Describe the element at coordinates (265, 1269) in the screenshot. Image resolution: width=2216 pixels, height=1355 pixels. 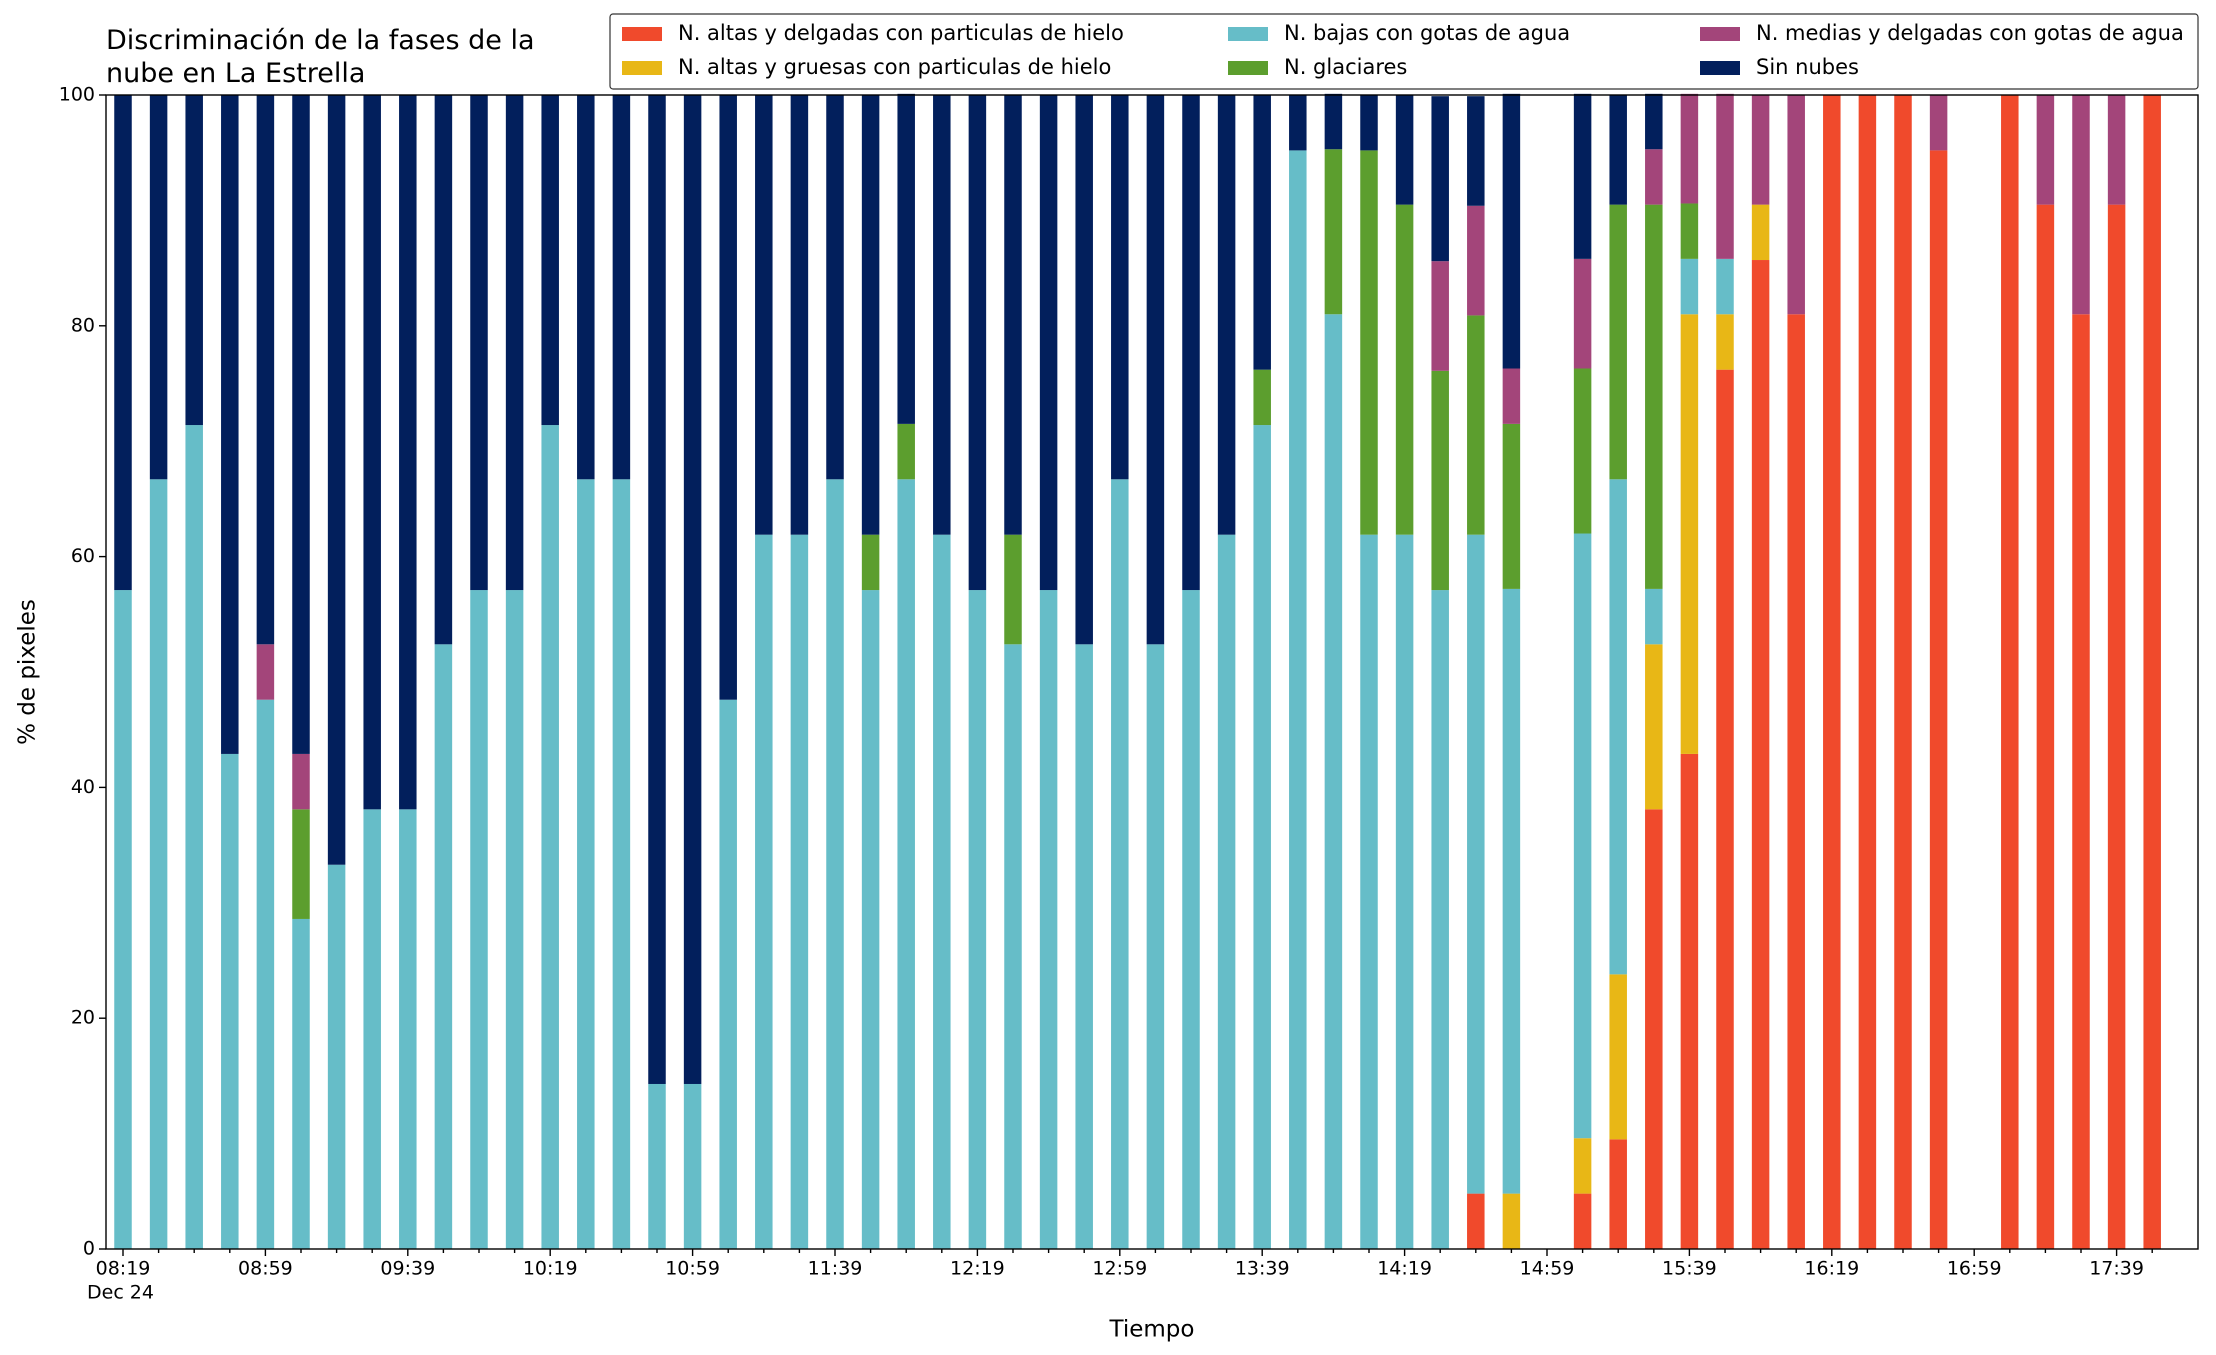
I see `x-tick-label: 08:59` at that location.